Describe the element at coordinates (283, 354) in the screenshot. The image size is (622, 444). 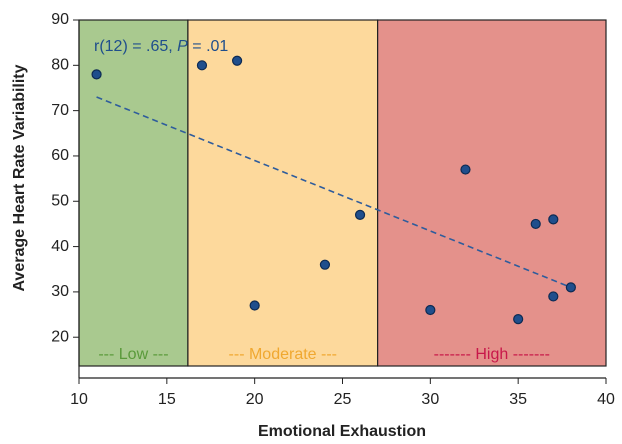
I see `zone-label: --- Moderate ---` at that location.